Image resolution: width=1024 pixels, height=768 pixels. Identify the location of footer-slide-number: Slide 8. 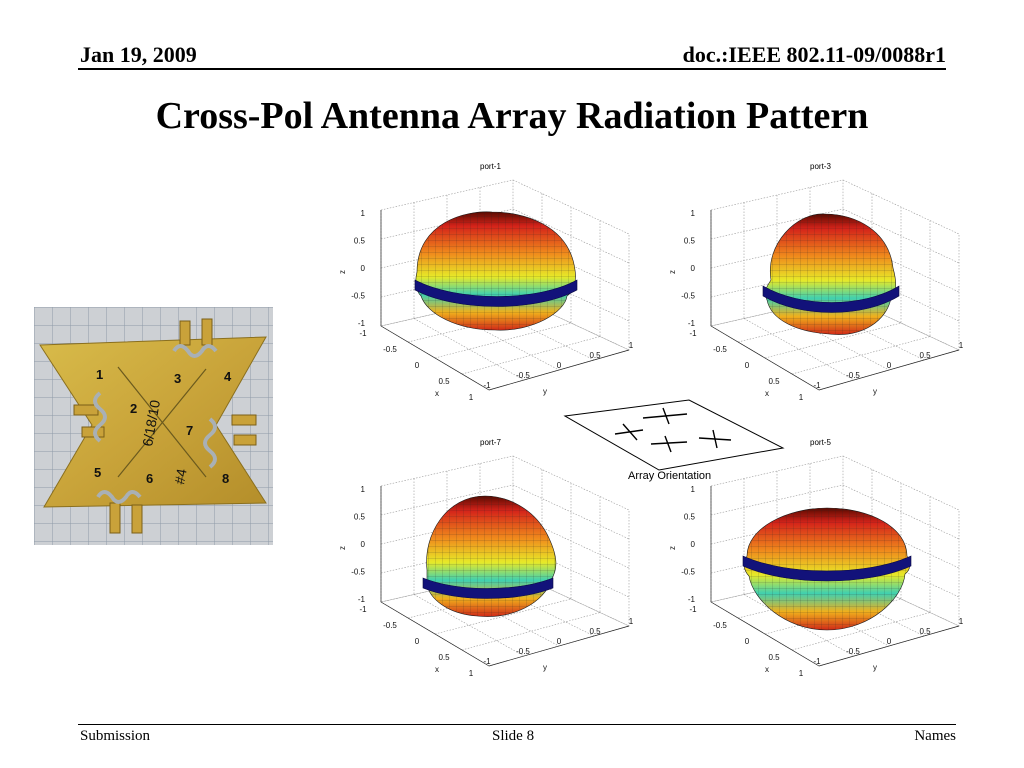
(513, 736).